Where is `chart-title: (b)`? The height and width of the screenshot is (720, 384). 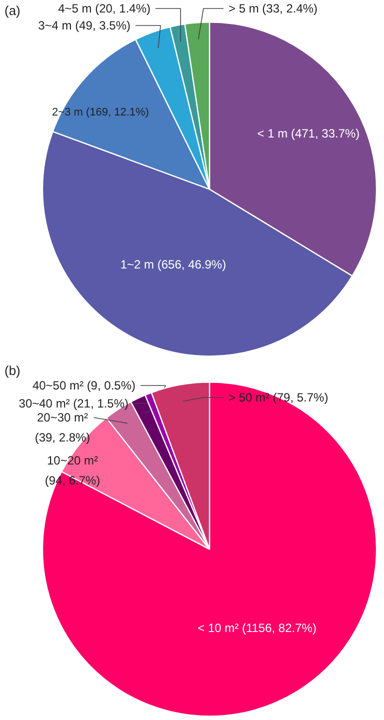
chart-title: (b) is located at coordinates (12, 370).